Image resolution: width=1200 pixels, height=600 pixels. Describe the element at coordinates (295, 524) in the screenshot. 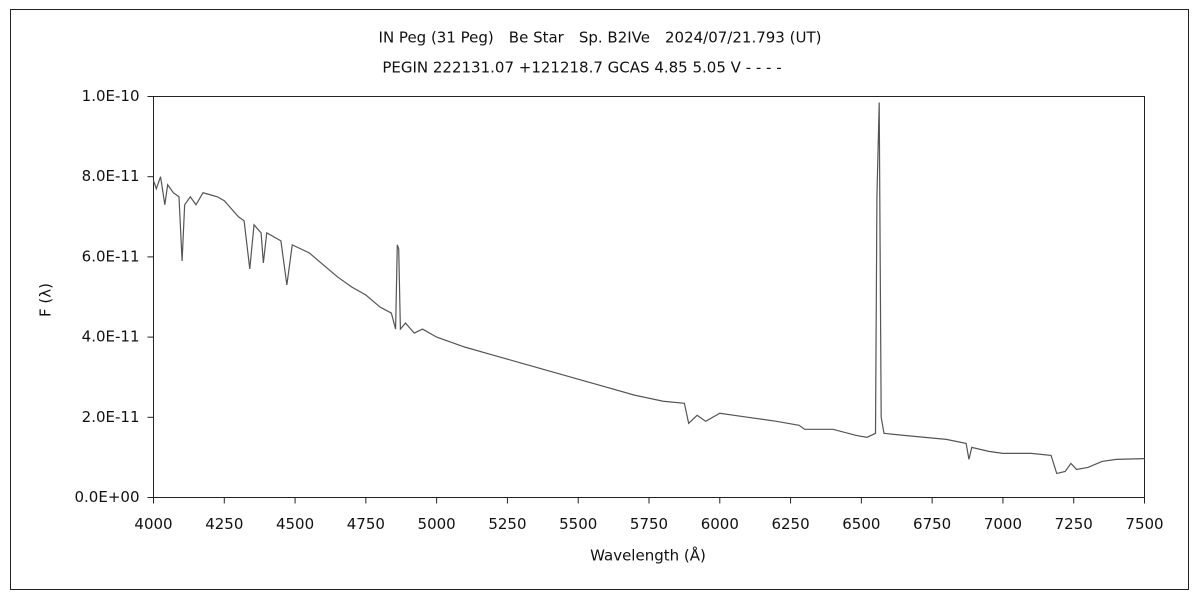

I see `x-tick-label: 4500` at that location.